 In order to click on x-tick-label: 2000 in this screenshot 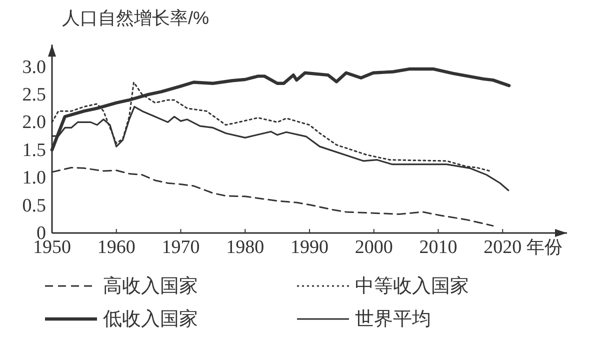, I will do `click(373, 247)`.